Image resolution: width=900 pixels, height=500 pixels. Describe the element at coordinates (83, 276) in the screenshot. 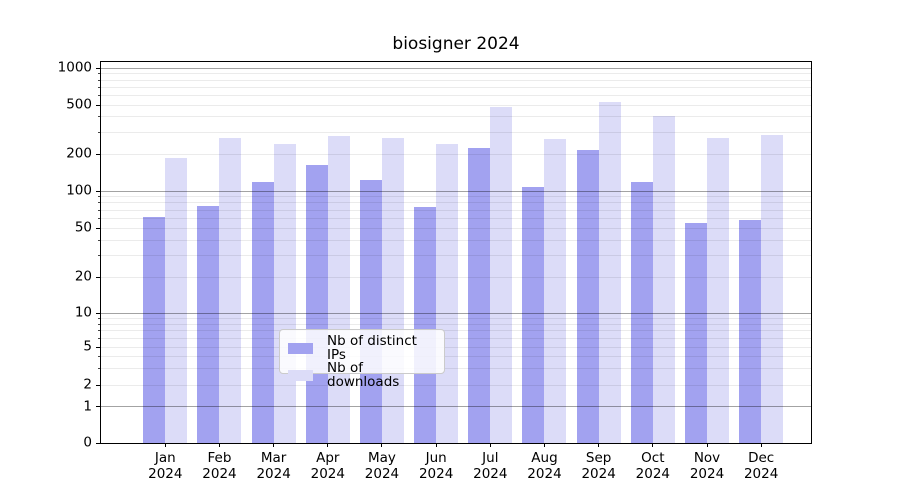

I see `y-tick-label: 20` at that location.